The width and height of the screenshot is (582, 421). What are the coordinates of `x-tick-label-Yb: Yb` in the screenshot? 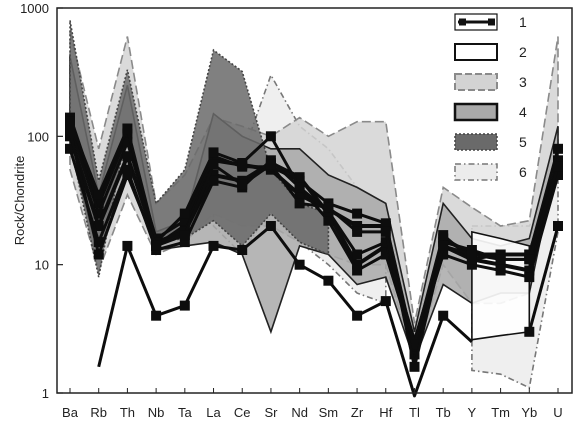 It's located at (529, 412).